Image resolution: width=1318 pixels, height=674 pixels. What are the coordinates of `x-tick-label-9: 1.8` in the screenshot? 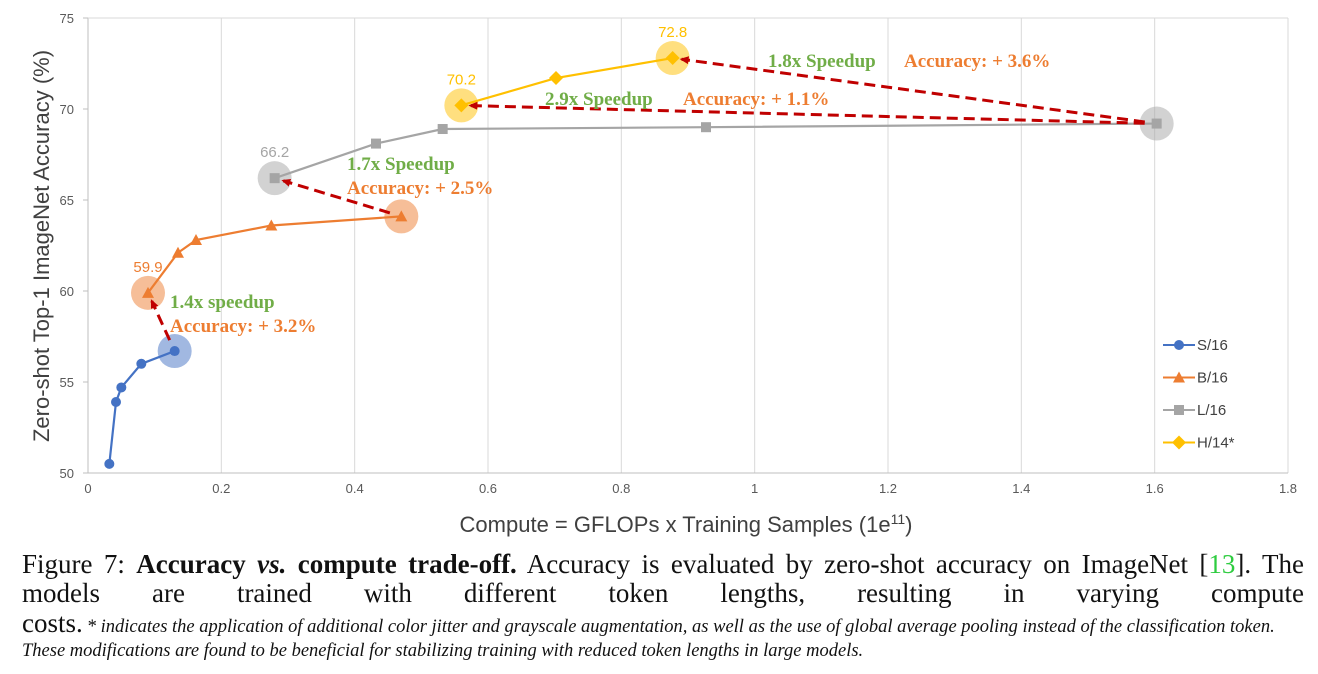 It's located at (1288, 488).